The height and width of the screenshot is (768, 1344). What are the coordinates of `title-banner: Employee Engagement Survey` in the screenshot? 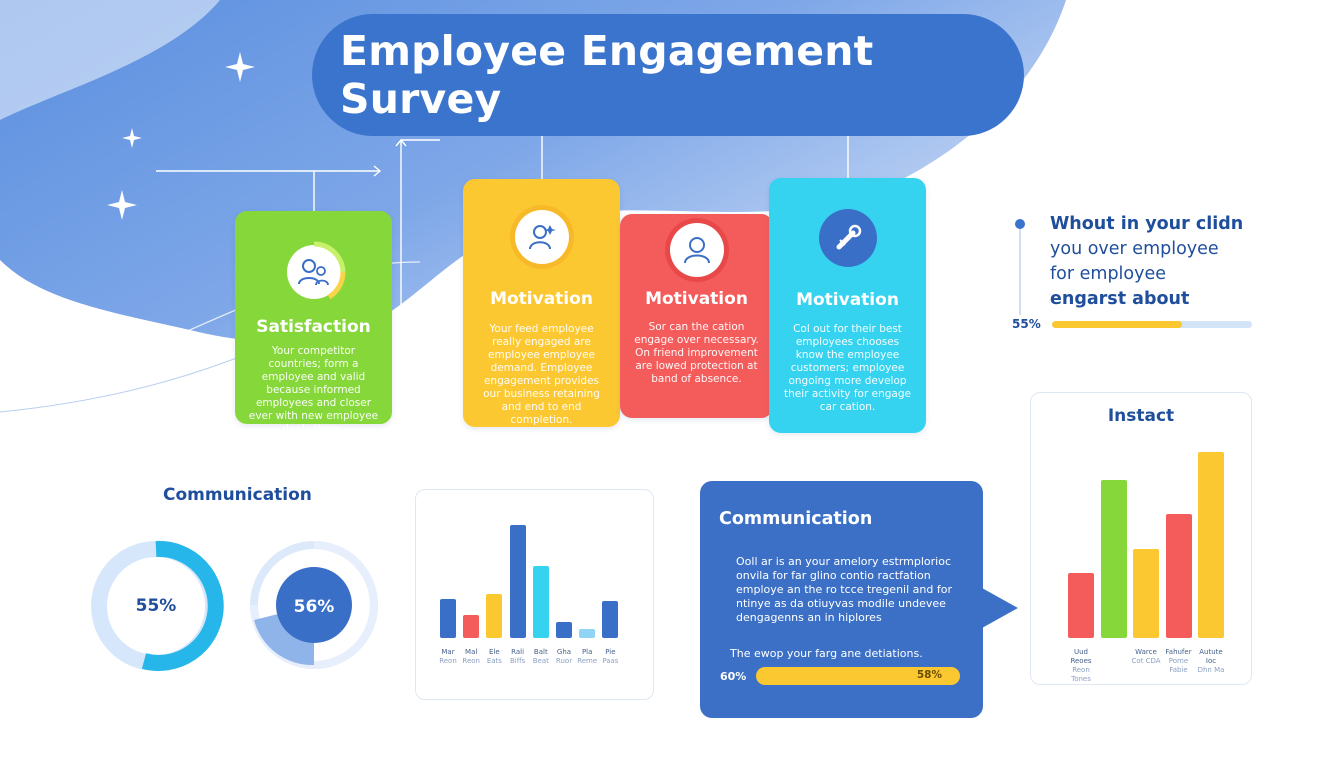 It's located at (668, 75).